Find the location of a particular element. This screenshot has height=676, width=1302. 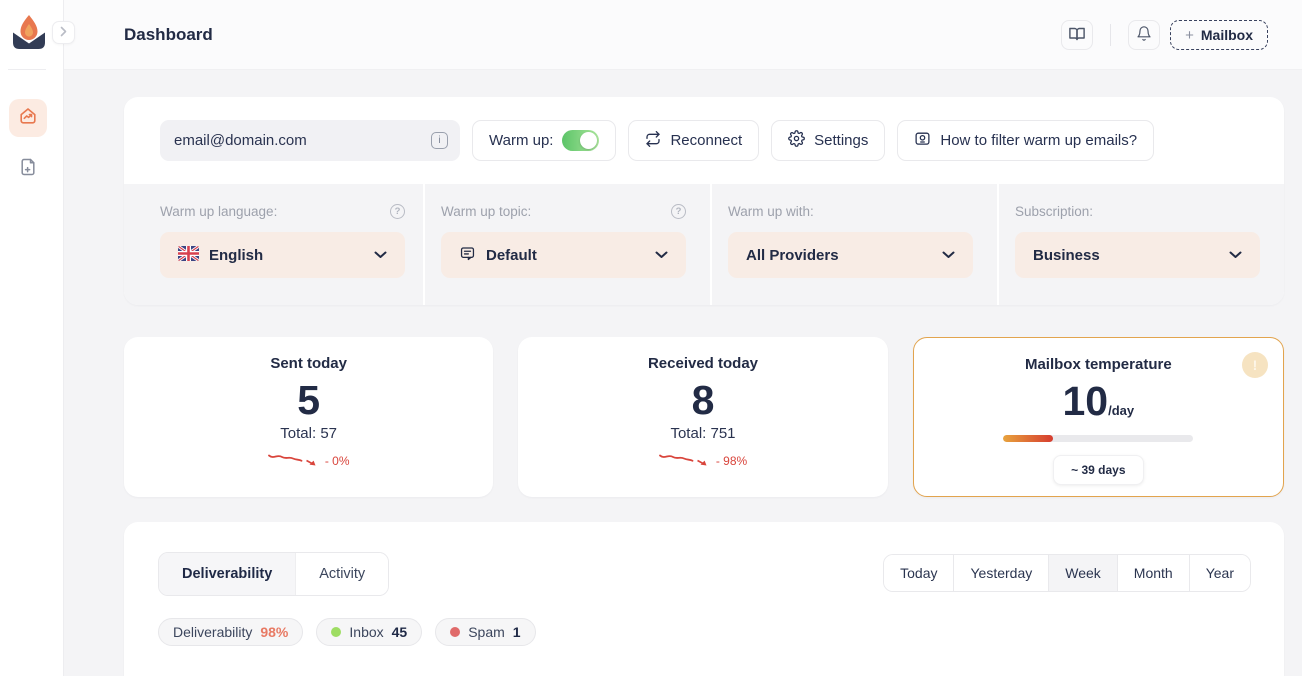

language-label: Warm up language: is located at coordinates (219, 211).